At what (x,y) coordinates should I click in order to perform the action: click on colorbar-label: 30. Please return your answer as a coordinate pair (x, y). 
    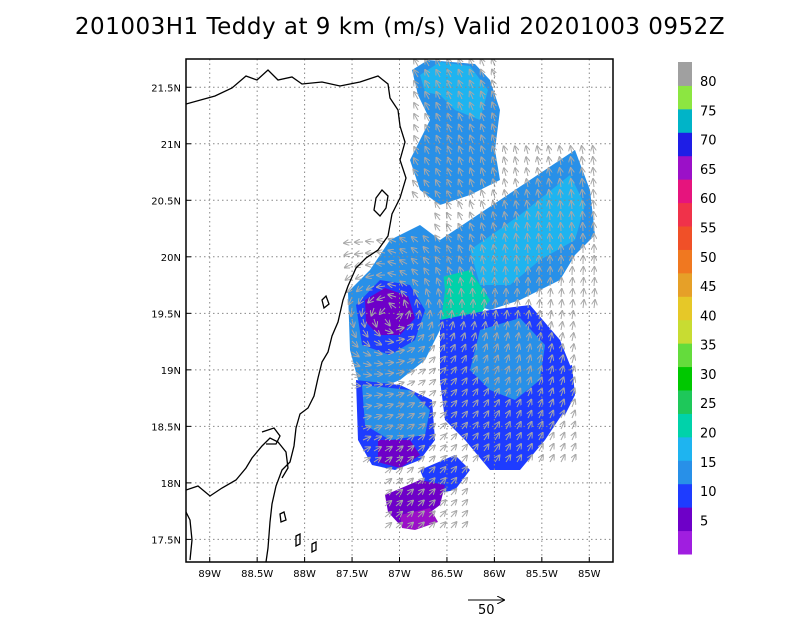
    Looking at the image, I should click on (708, 375).